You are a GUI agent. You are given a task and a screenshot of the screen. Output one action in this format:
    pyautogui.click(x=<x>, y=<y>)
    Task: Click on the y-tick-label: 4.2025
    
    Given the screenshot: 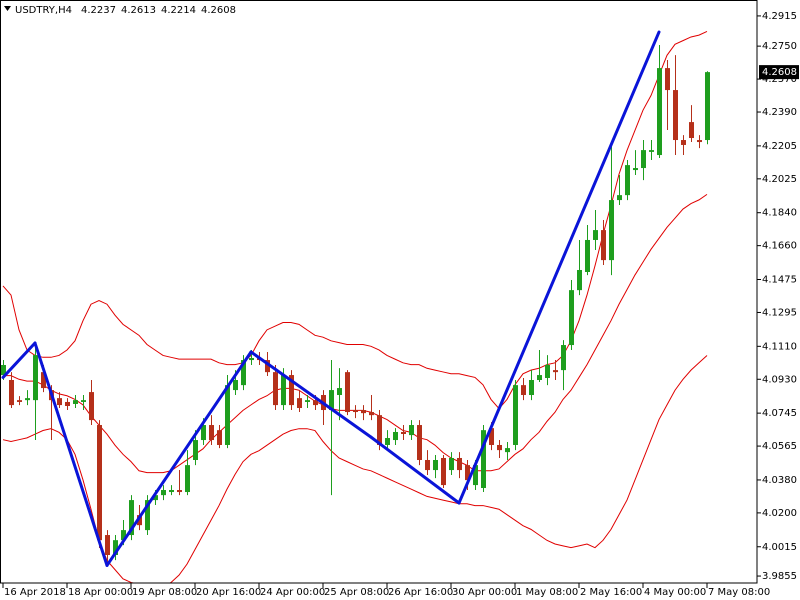 What is the action you would take?
    pyautogui.click(x=779, y=179)
    